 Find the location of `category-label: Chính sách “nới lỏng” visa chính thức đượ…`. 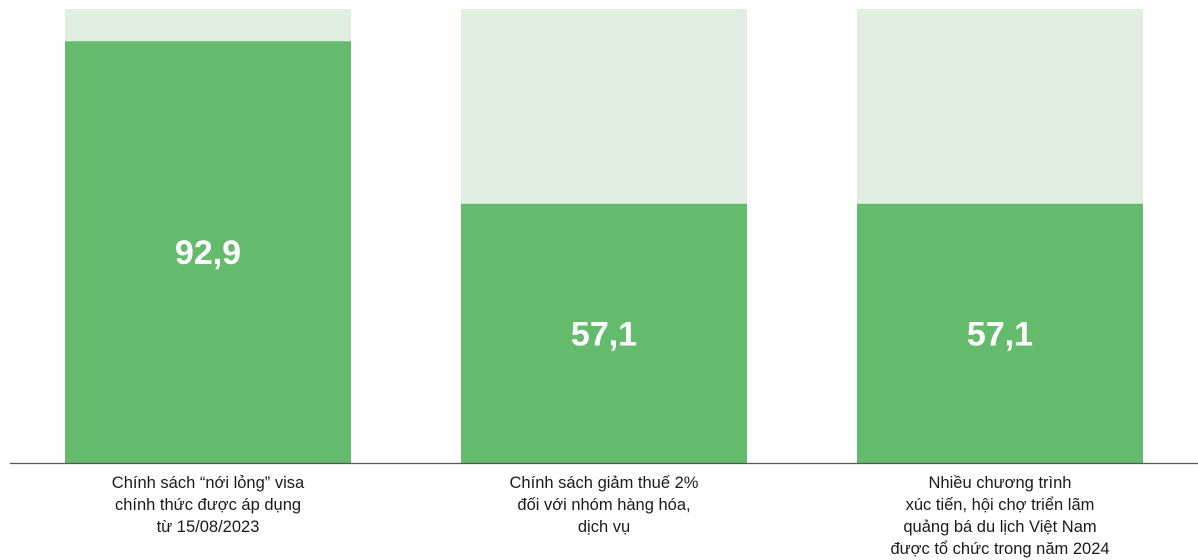

category-label: Chính sách “nới lỏng” visa chính thức đượ… is located at coordinates (208, 505).